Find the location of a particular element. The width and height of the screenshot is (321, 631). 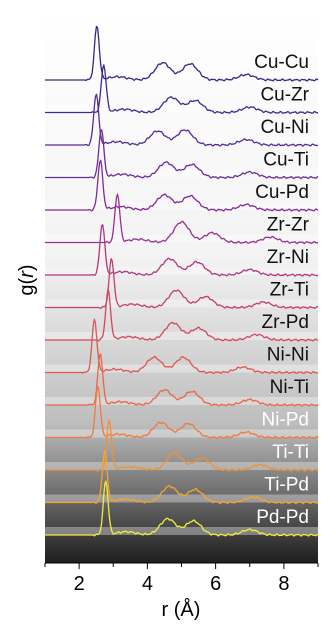

series-label-ni-pd: Ni-Pd is located at coordinates (285, 420).